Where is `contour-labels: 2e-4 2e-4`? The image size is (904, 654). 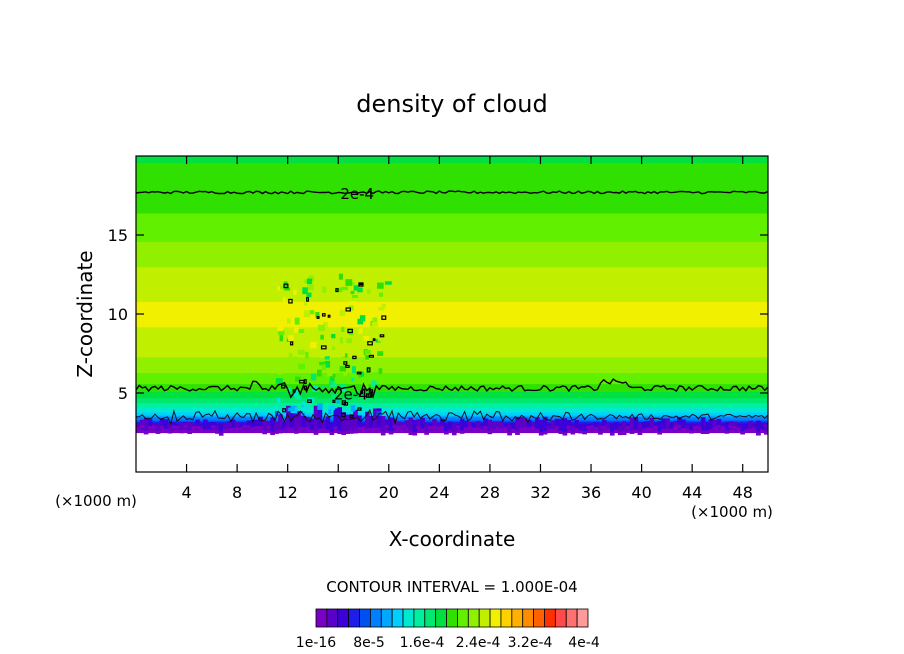 contour-labels: 2e-4 2e-4 is located at coordinates (354, 294).